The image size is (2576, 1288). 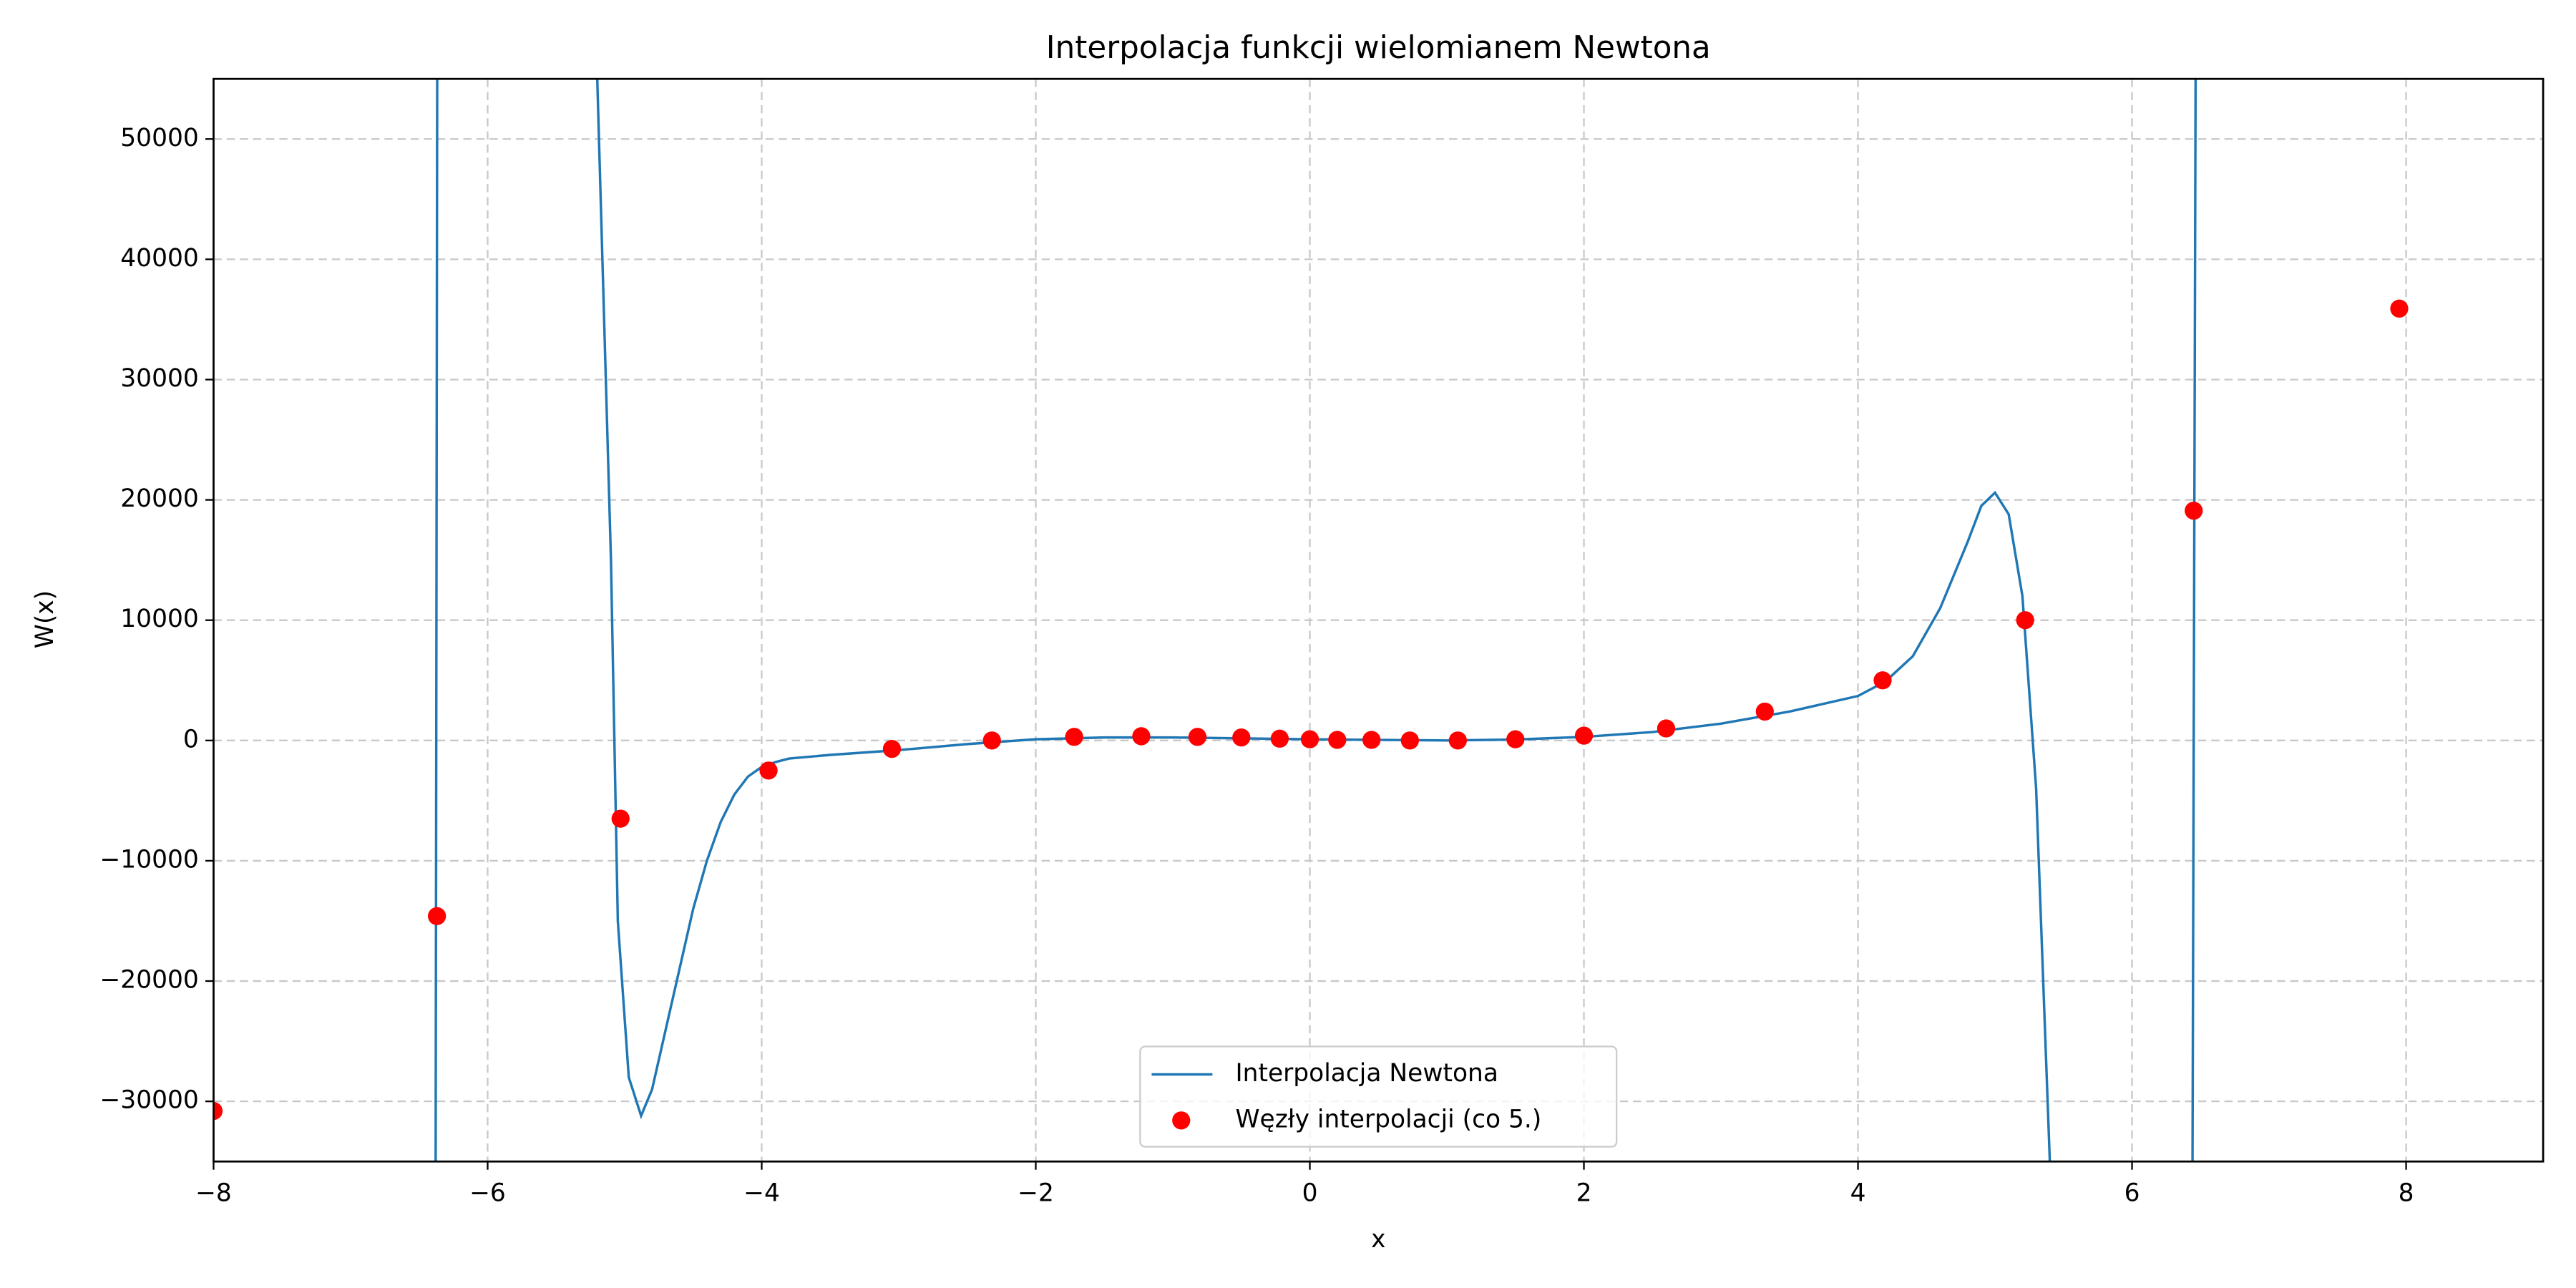 I want to click on x-tick-label: −2, so click(x=1036, y=1193).